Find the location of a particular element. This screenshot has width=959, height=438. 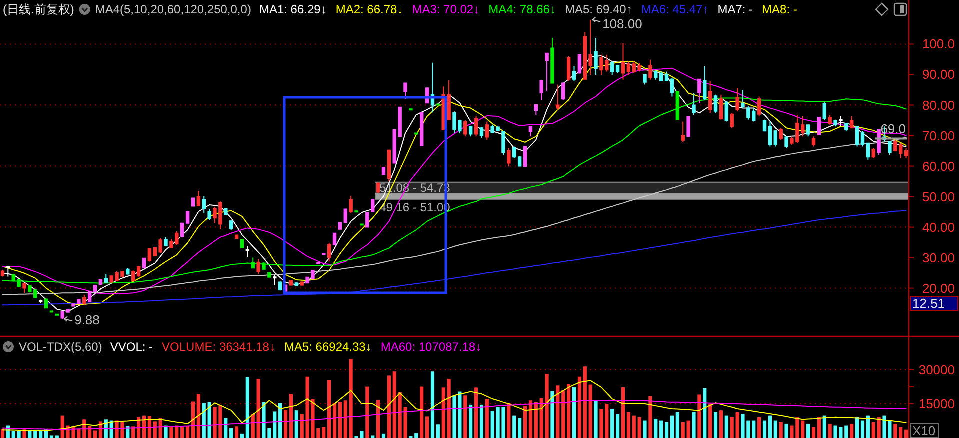

text: MA5: 66924.33↓ is located at coordinates (328, 347).